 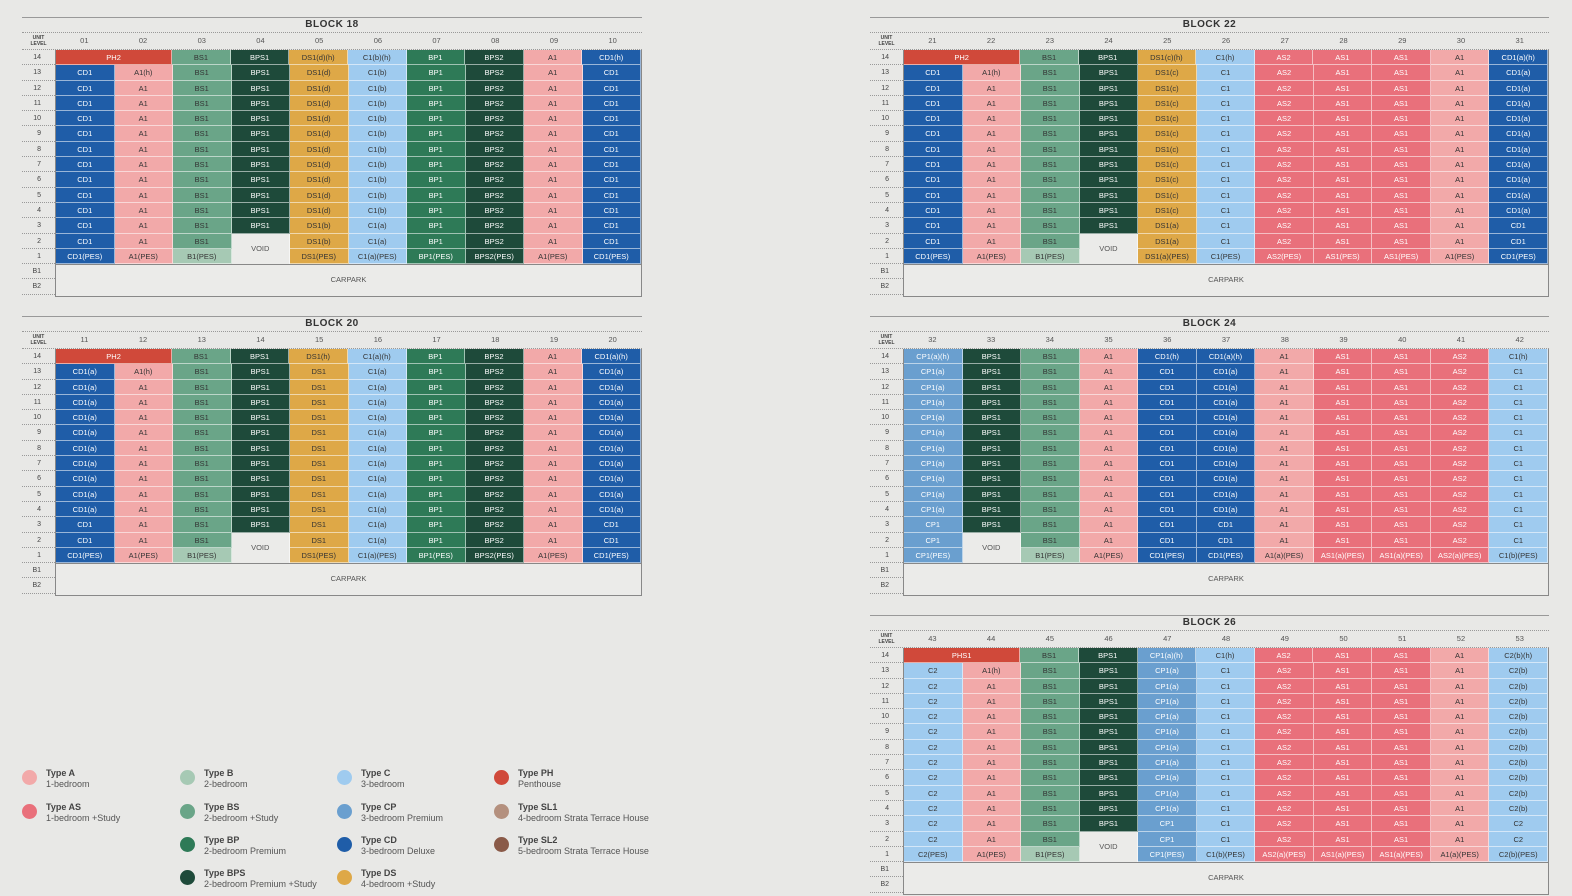 What do you see at coordinates (348, 433) in the screenshot?
I see `grid-row: CD1(a) A1 BS1 BPS1 DS1 C1(a) BP1 BPS2 A1 CD1(a)` at bounding box center [348, 433].